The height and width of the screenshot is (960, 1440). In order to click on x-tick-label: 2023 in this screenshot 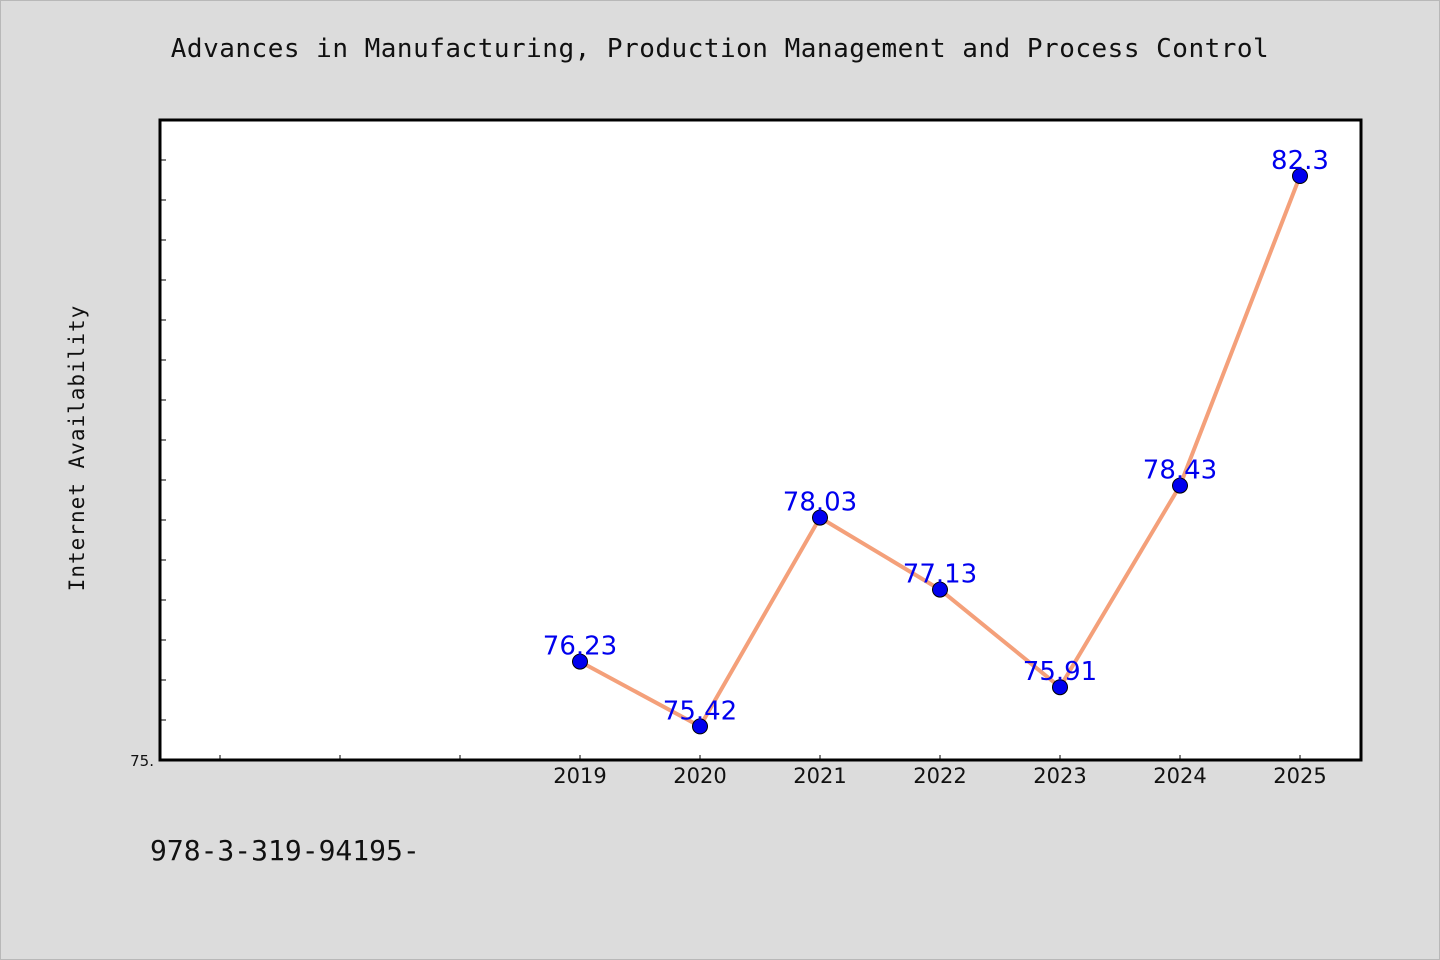, I will do `click(1059, 776)`.